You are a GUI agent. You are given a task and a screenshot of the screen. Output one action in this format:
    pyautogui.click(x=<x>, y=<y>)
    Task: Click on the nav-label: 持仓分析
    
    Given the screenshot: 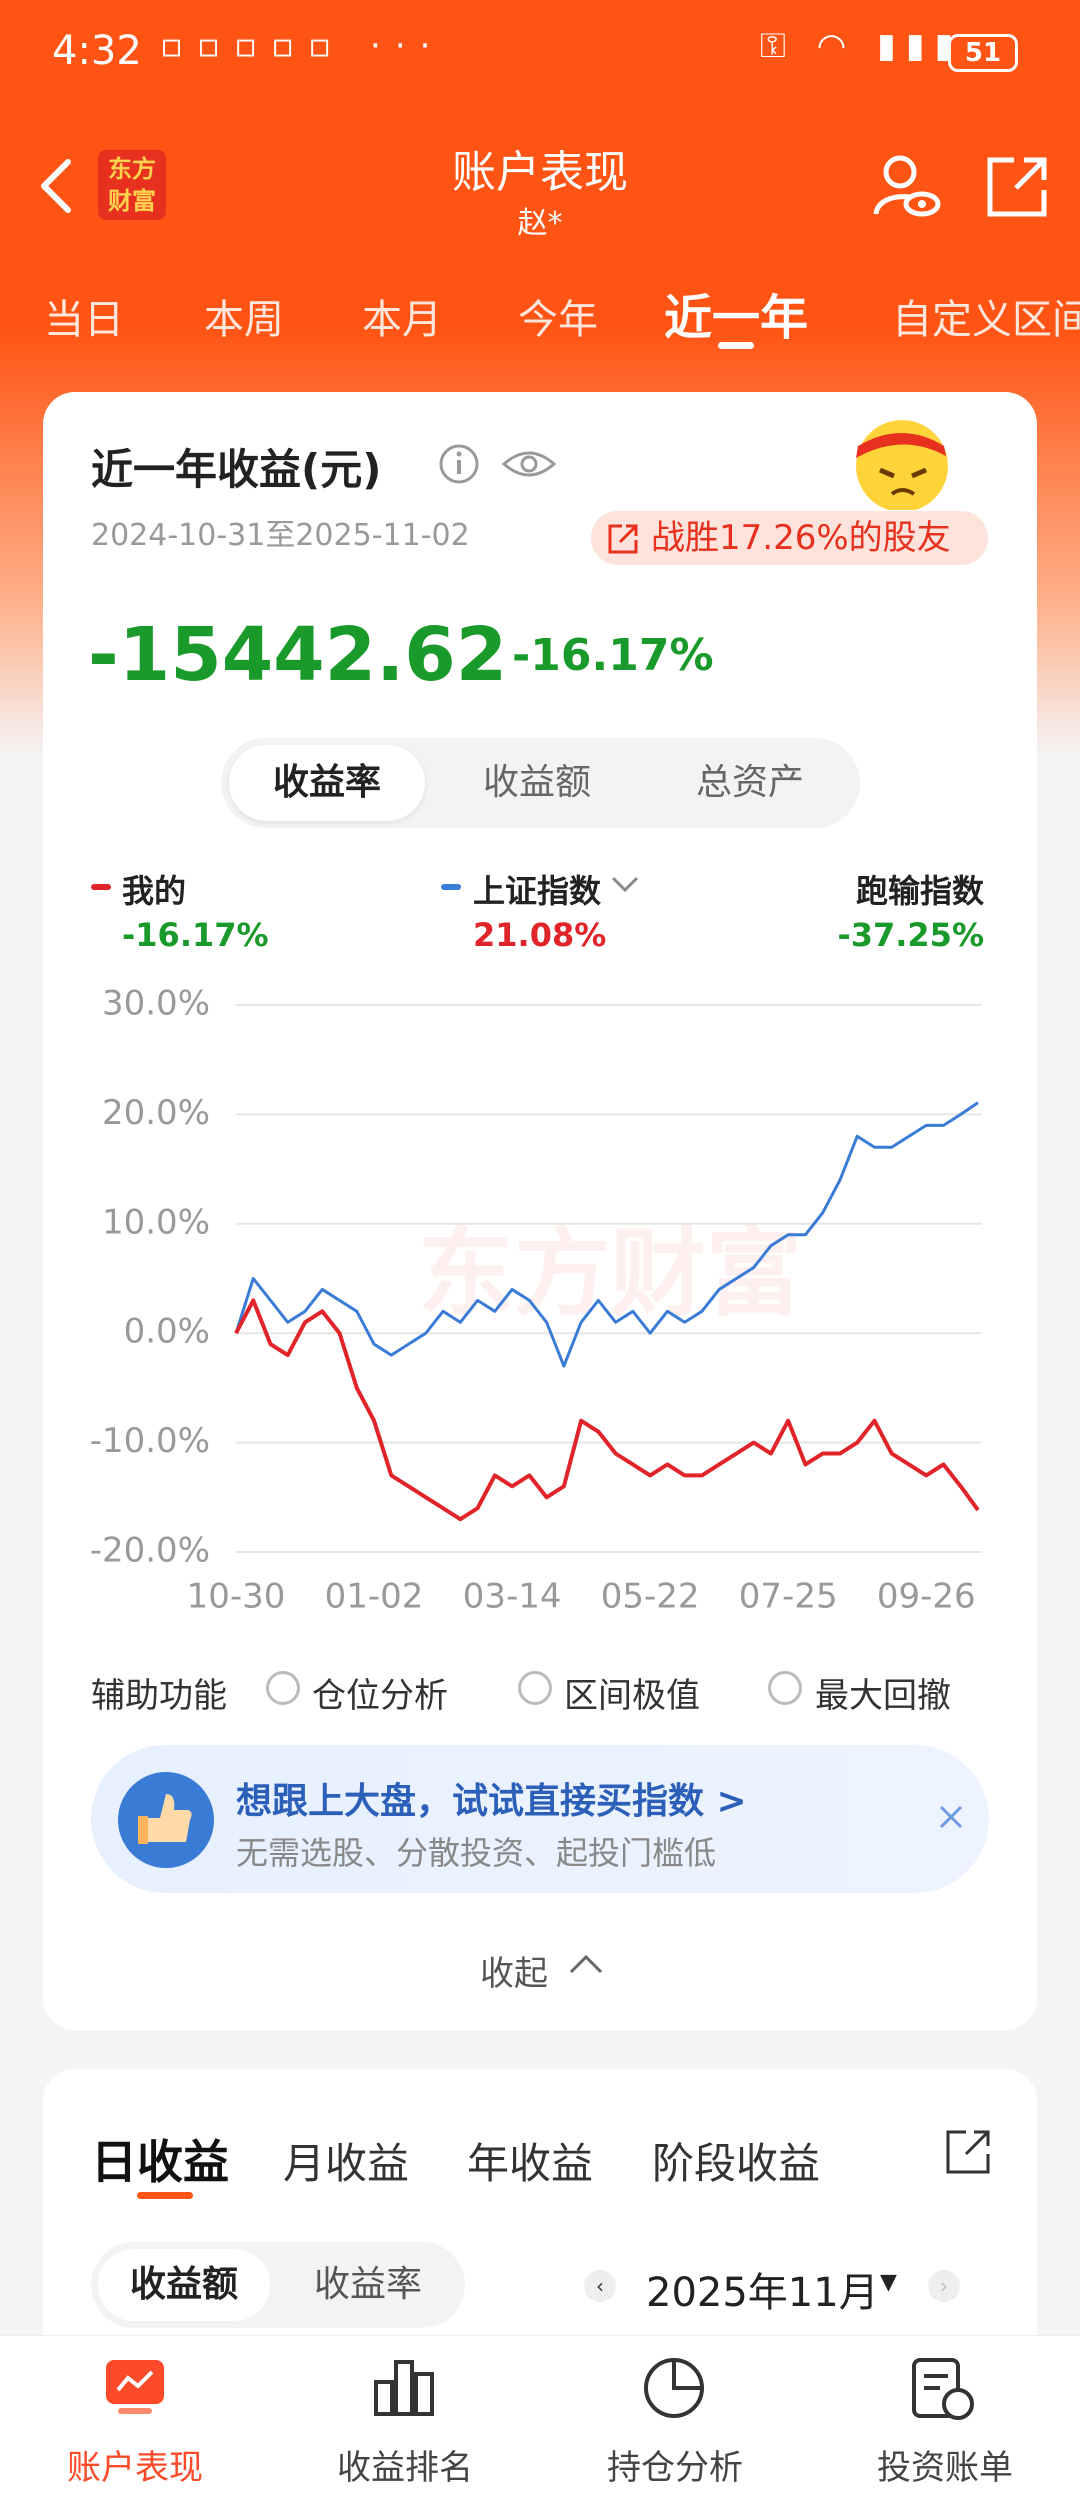 What is the action you would take?
    pyautogui.click(x=675, y=2468)
    